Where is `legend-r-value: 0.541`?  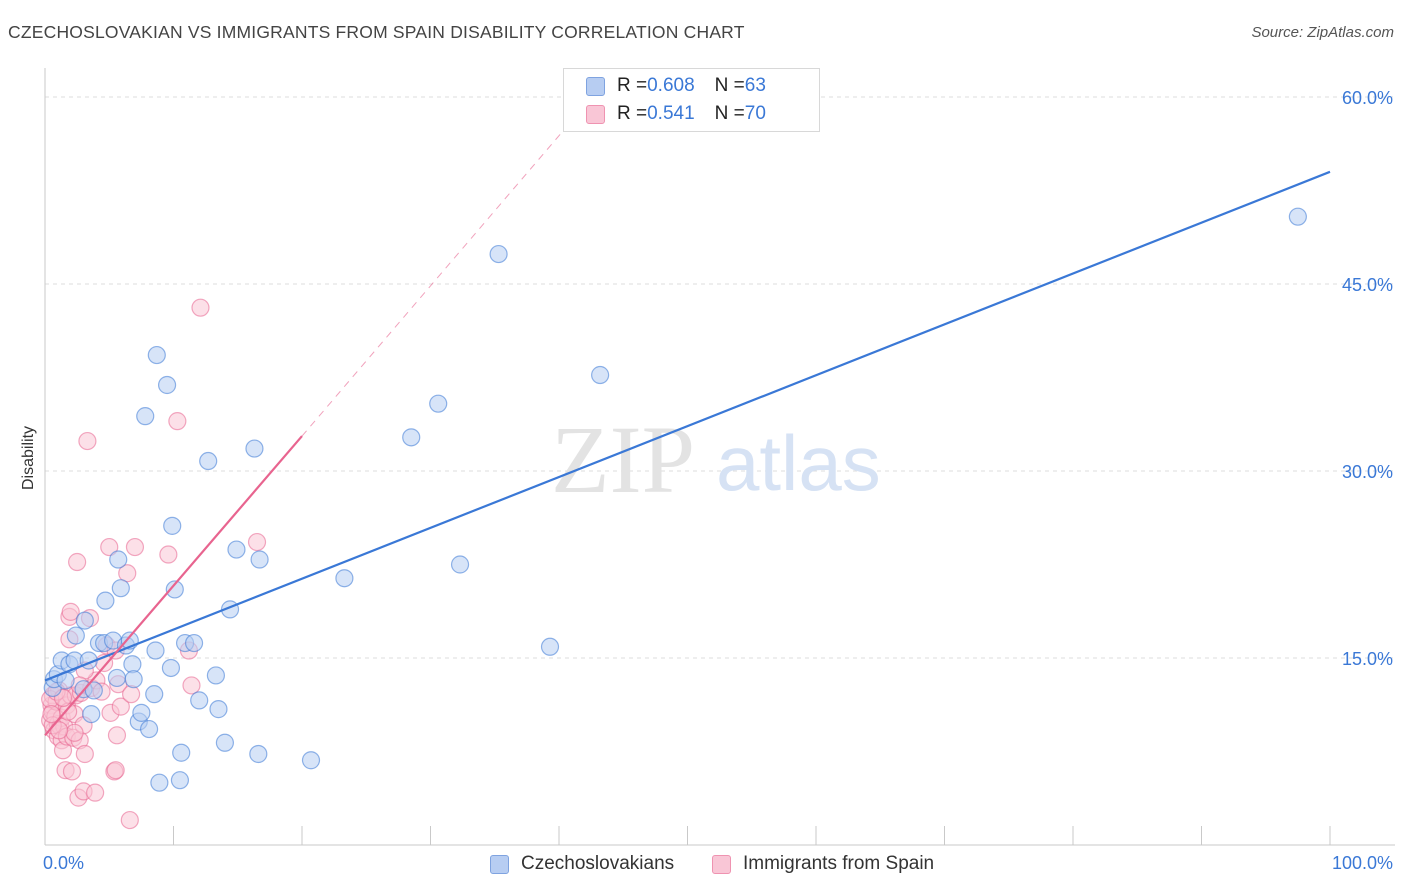 legend-r-value: 0.541 is located at coordinates (671, 113).